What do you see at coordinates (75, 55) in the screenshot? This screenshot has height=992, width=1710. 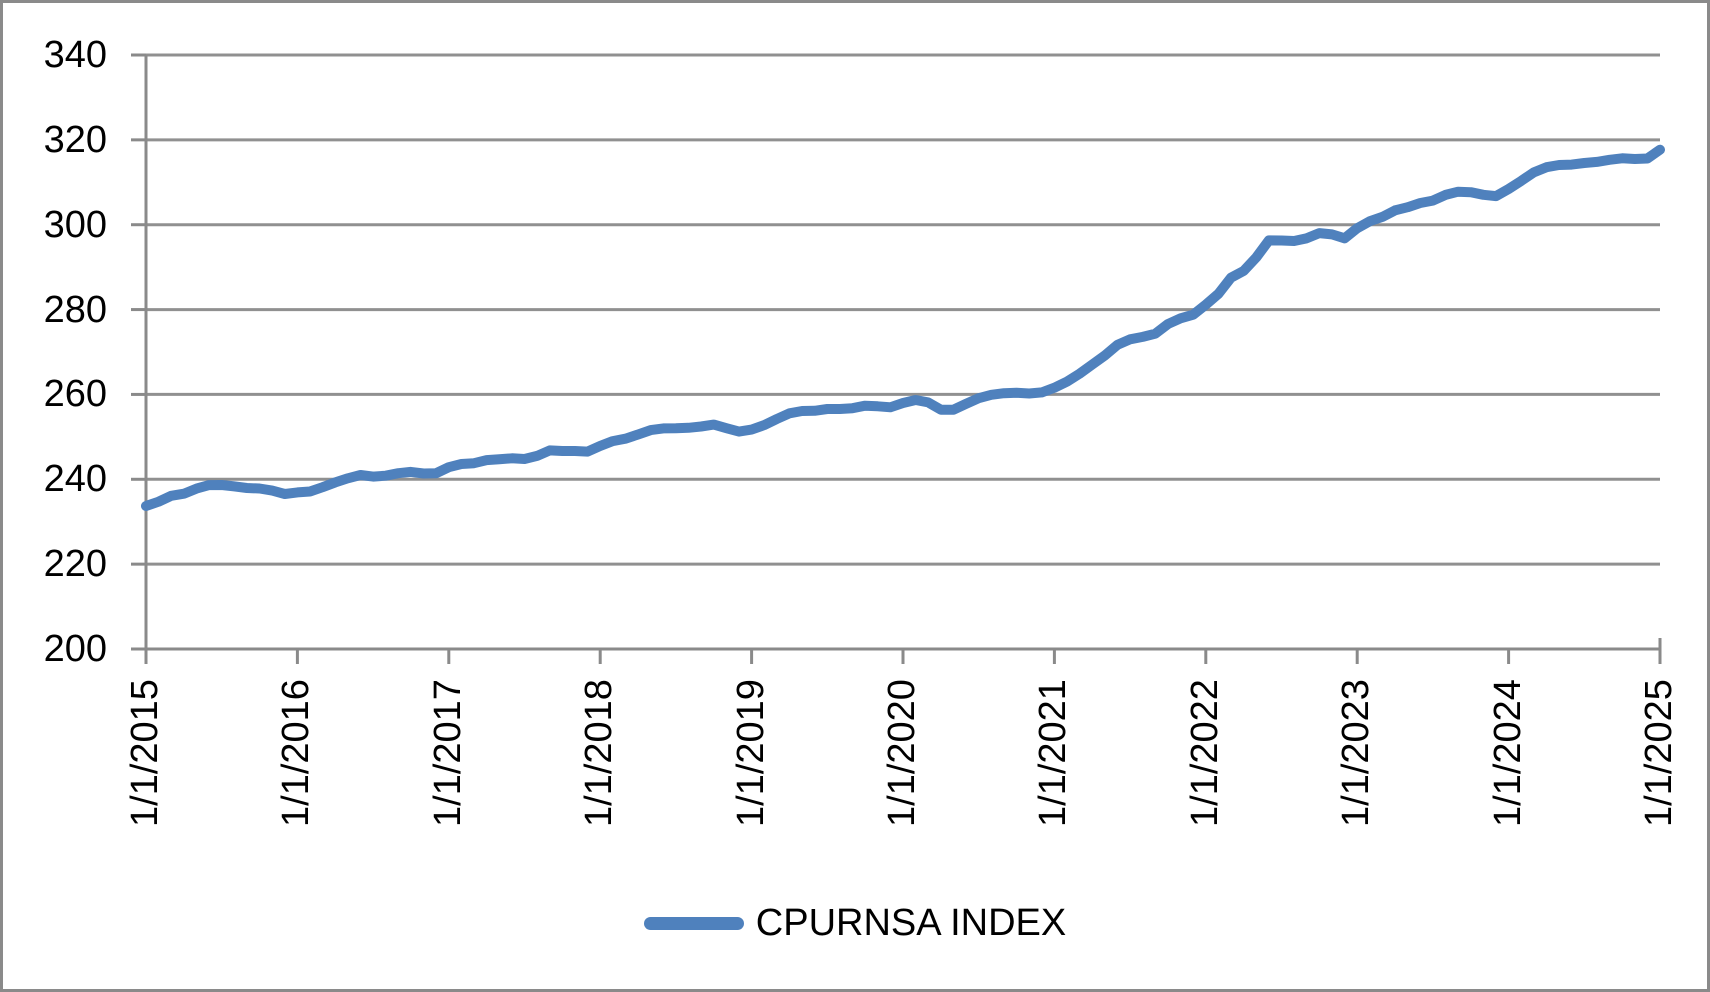 I see `y-tick-label: 340` at bounding box center [75, 55].